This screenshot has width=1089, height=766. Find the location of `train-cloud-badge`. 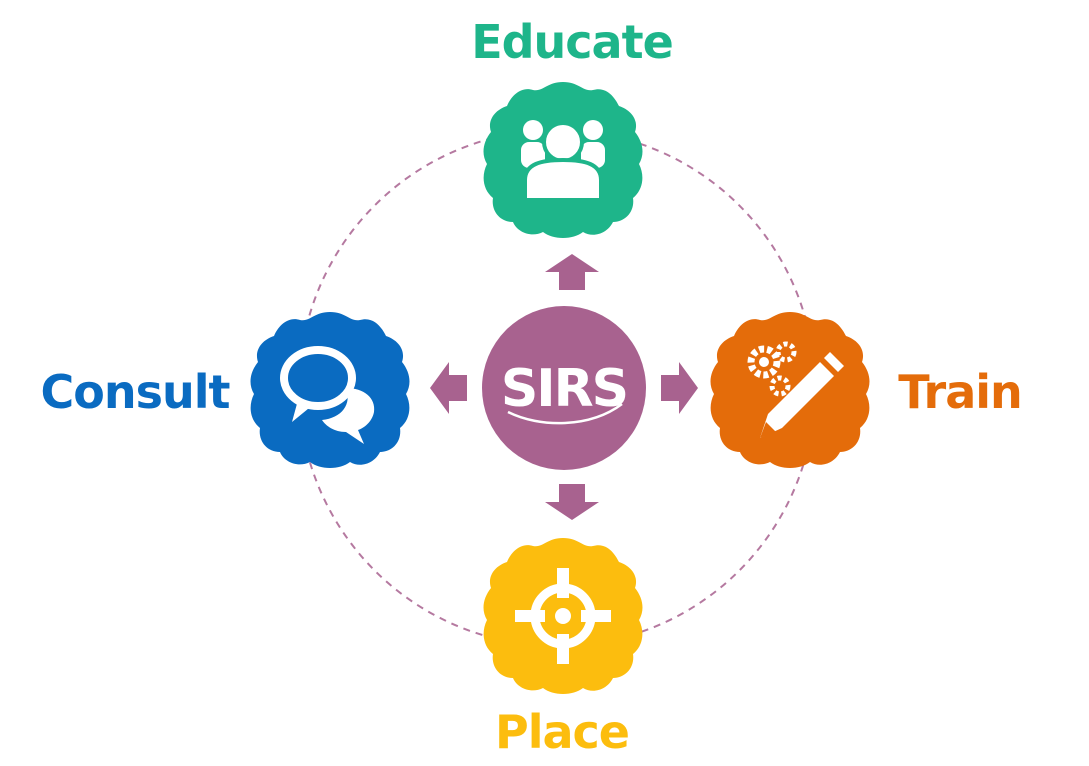

train-cloud-badge is located at coordinates (790, 390).